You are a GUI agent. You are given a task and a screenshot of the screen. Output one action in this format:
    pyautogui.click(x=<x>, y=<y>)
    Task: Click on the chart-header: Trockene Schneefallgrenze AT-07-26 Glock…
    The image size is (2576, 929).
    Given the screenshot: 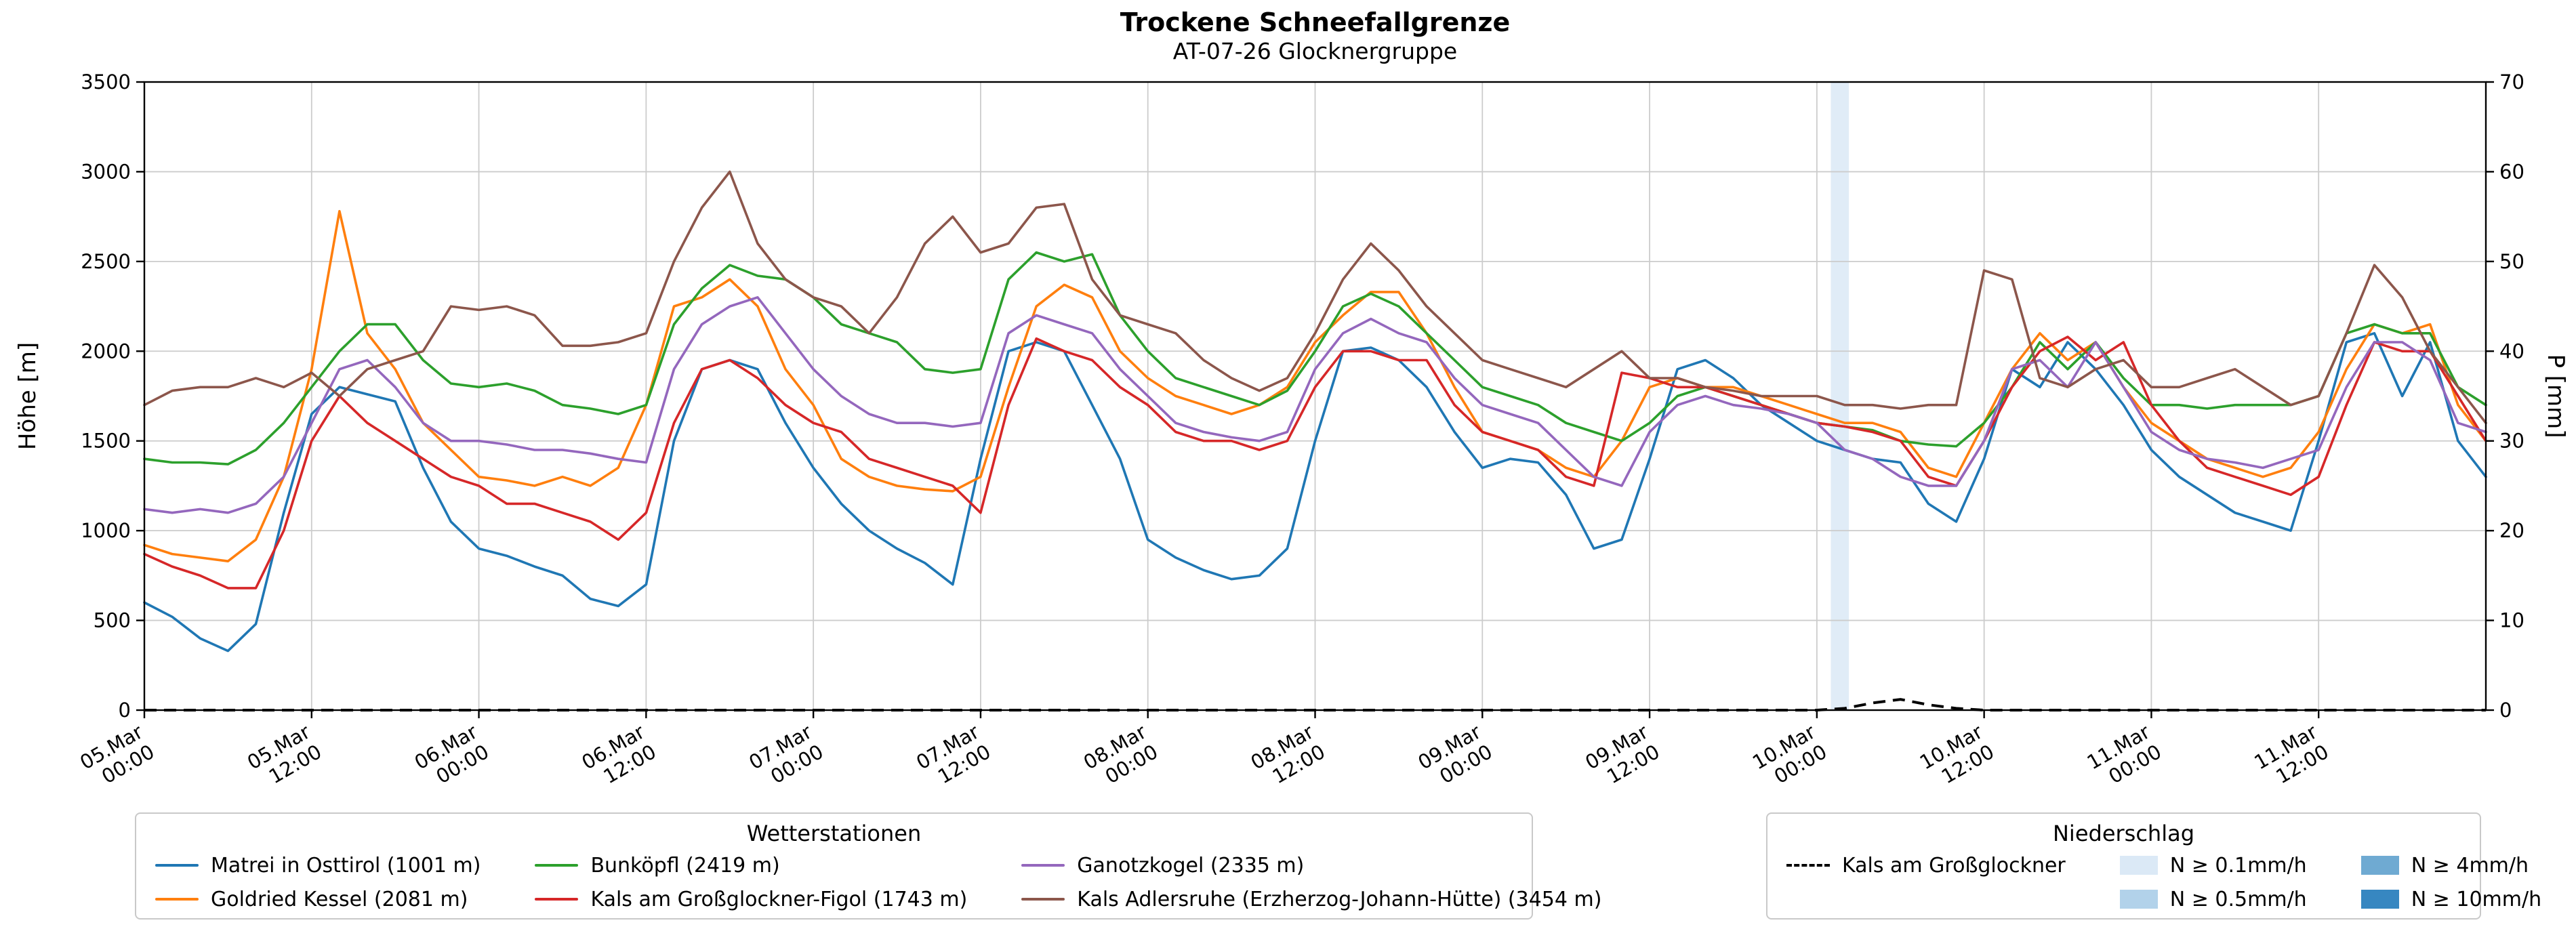 What is the action you would take?
    pyautogui.click(x=1315, y=35)
    